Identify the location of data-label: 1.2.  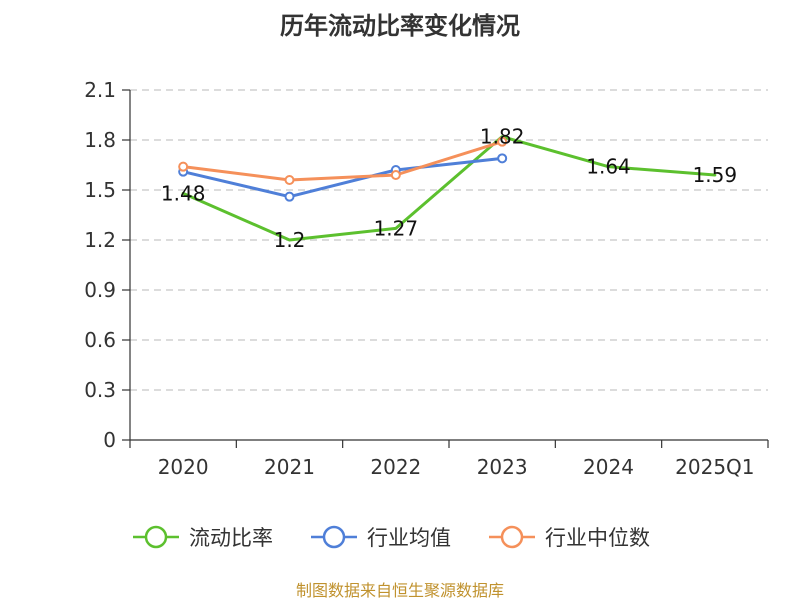
(290, 240).